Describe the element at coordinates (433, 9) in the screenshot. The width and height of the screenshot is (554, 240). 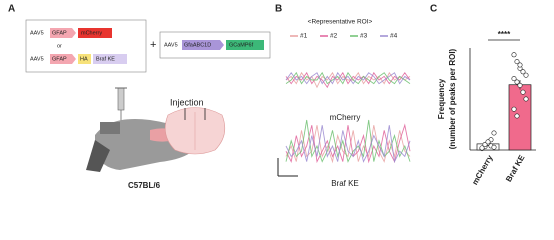
I see `panel-label: C` at that location.